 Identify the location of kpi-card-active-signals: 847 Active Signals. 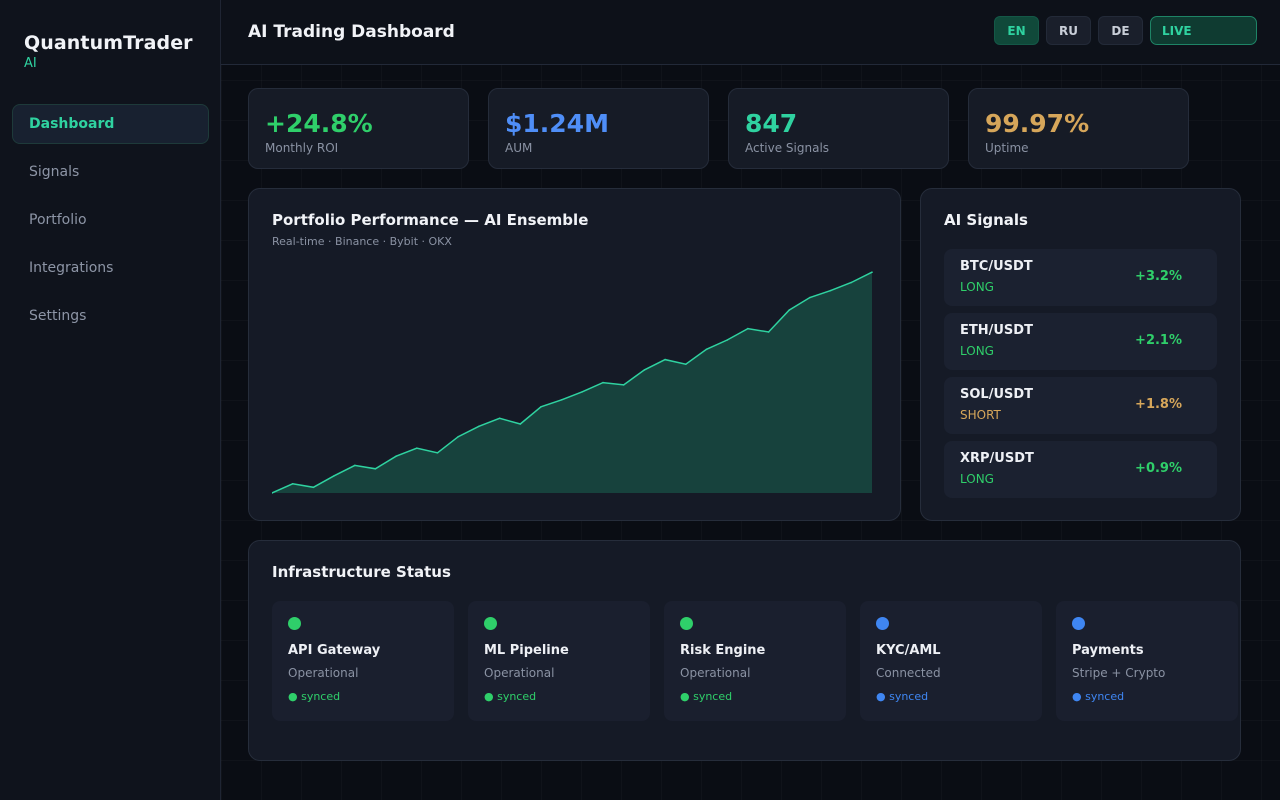
(838, 128).